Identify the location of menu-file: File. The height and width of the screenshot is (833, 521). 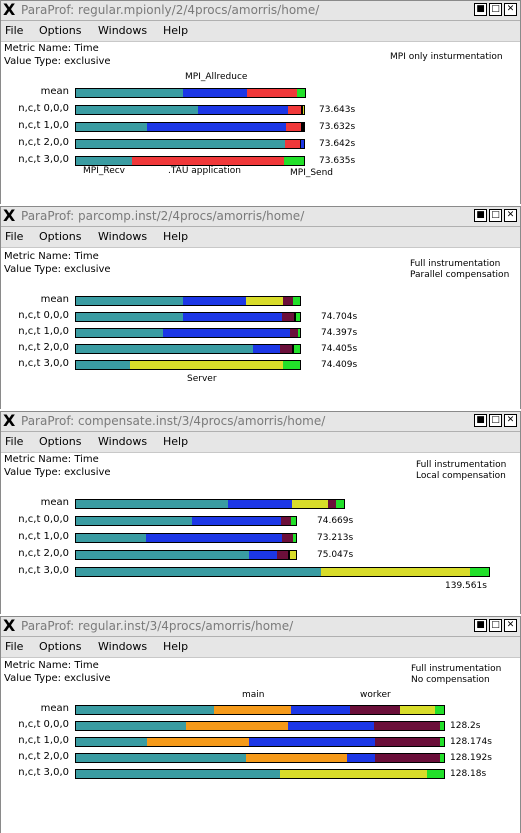
(14, 30).